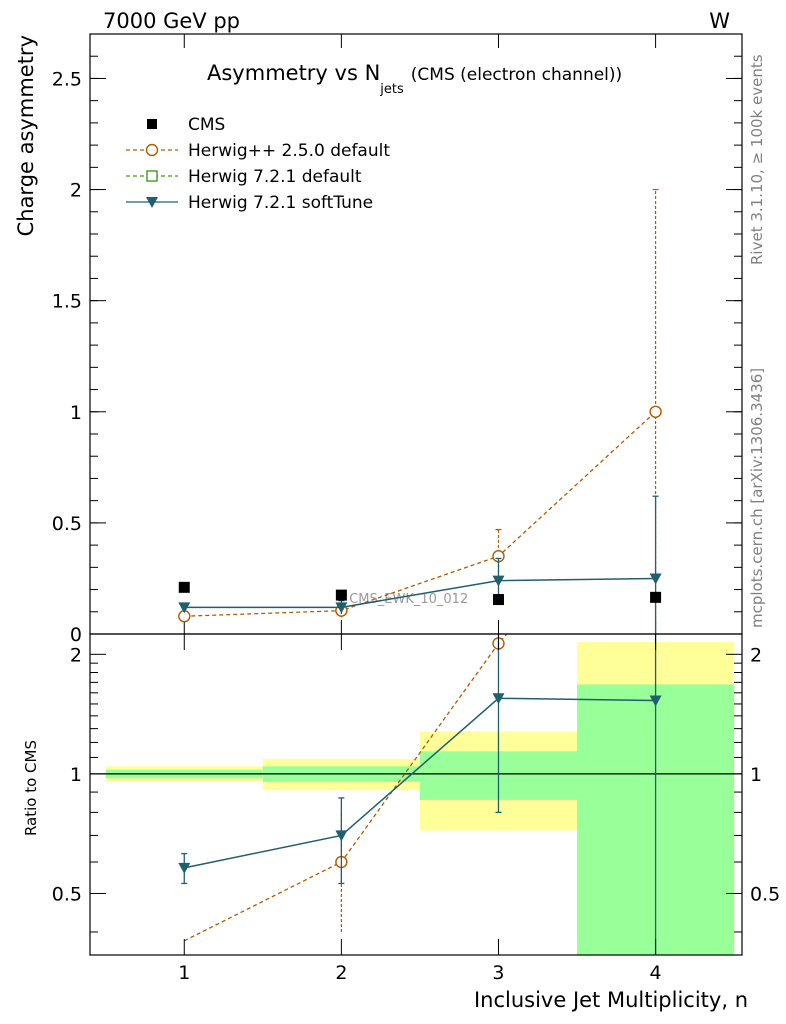 The width and height of the screenshot is (786, 1024). Describe the element at coordinates (76, 775) in the screenshot. I see `ratio-ytick-label: 1` at that location.